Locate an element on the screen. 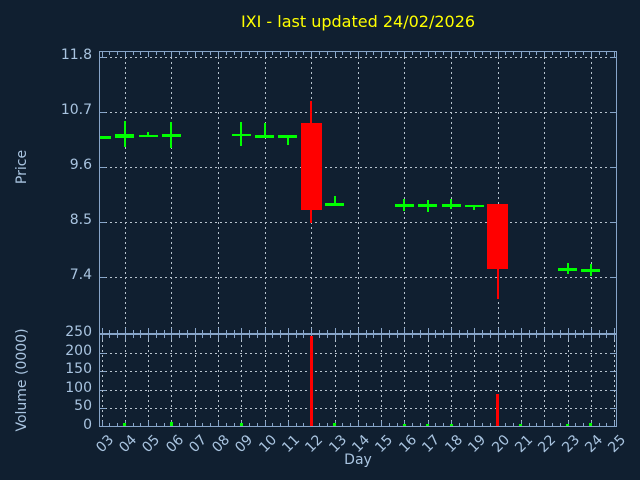 The width and height of the screenshot is (640, 480). price-tick-right is located at coordinates (613, 222).